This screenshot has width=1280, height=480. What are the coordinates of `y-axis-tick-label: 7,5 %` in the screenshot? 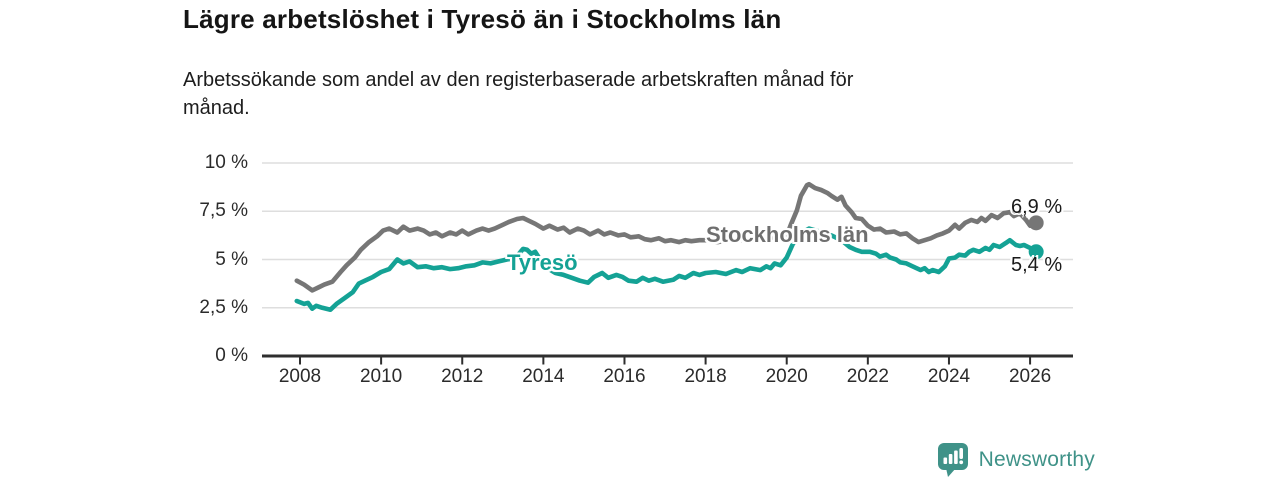 It's located at (223, 211).